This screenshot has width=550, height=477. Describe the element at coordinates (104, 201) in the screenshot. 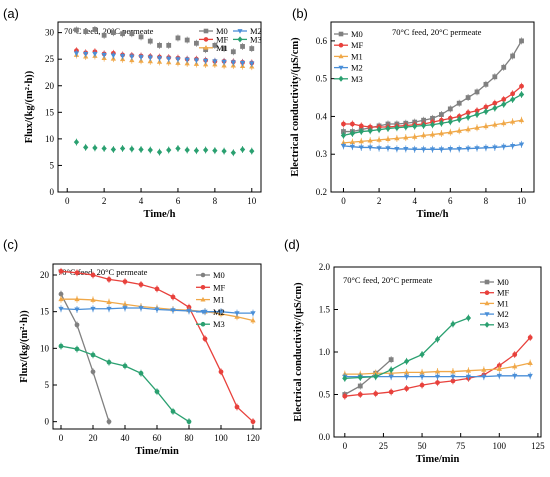

I see `x-tick-label: 2` at that location.